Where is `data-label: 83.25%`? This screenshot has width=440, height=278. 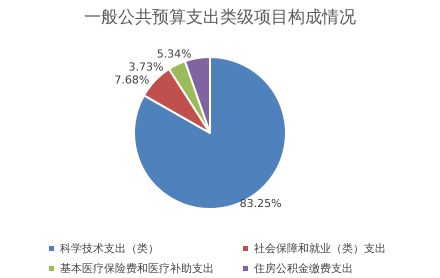 data-label: 83.25% is located at coordinates (261, 203).